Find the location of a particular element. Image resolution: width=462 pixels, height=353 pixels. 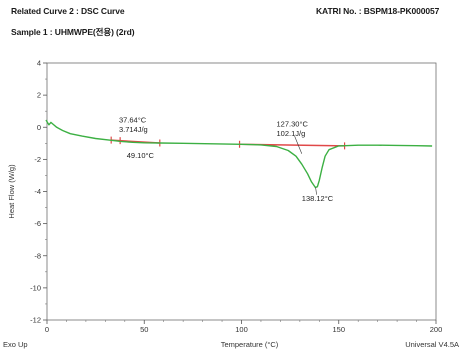

y-tick-label: 4 is located at coordinates (39, 63).